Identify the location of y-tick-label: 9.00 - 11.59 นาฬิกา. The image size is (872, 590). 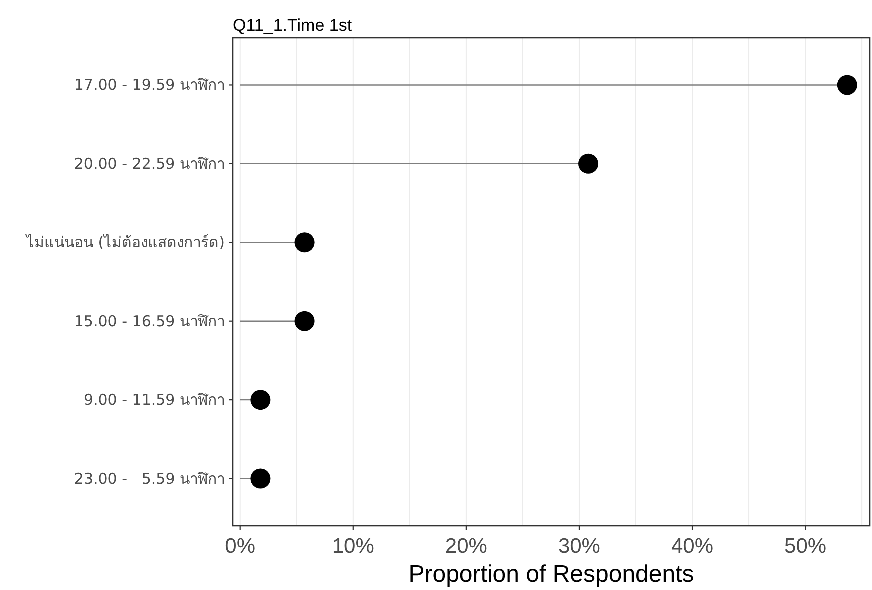
(154, 400).